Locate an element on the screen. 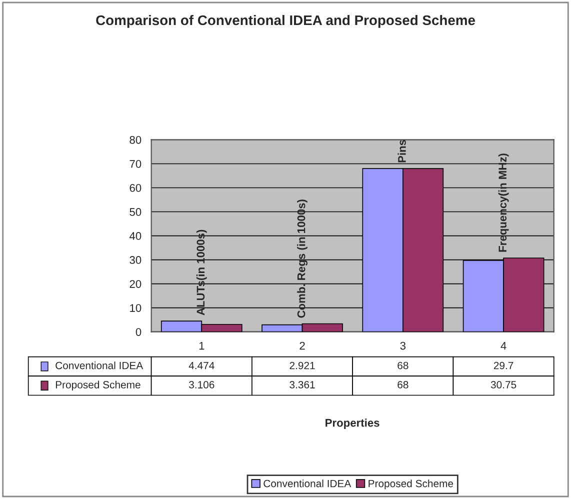  data-label: 2.921 is located at coordinates (302, 366).